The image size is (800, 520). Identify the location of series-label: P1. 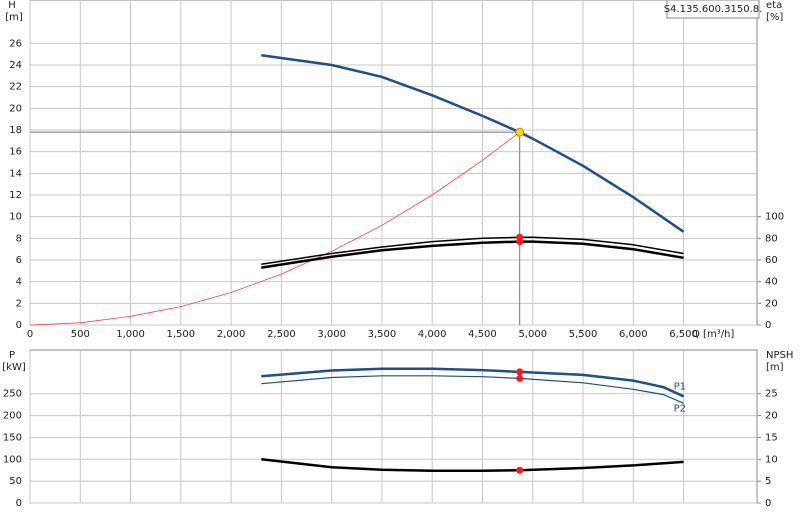
(680, 386).